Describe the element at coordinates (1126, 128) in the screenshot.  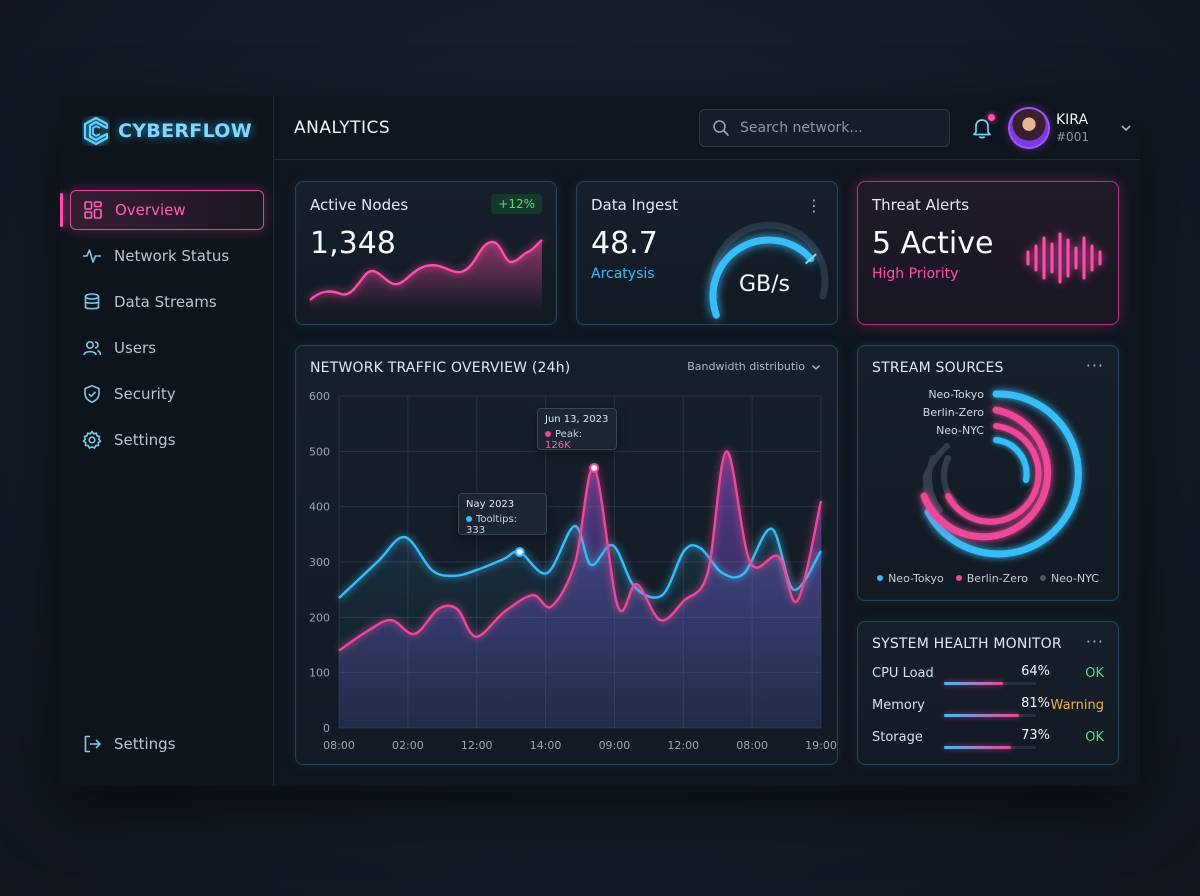
I see `chevron-down-icon` at that location.